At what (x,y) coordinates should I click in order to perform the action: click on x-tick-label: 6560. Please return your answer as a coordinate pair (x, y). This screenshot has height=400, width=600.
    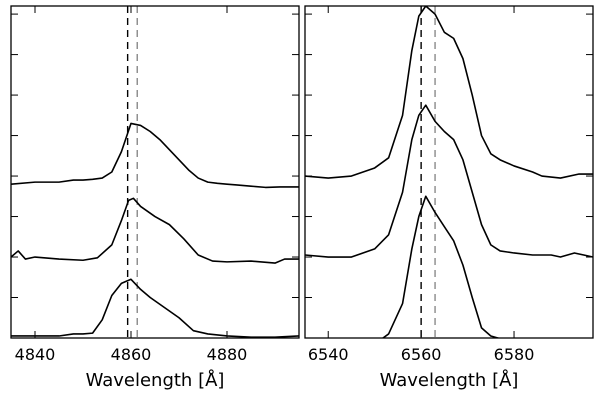
    Looking at the image, I should click on (421, 354).